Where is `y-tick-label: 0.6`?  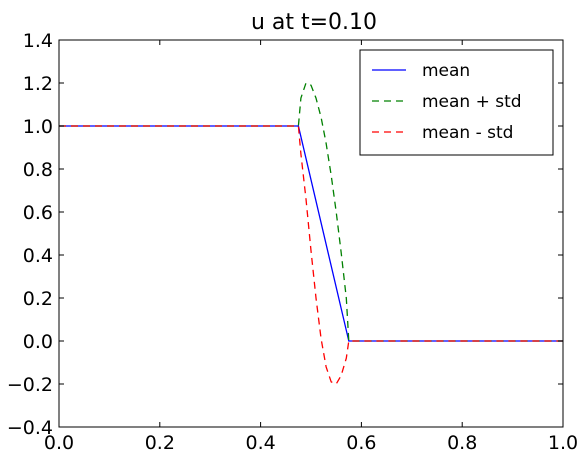 y-tick-label: 0.6 is located at coordinates (38, 213).